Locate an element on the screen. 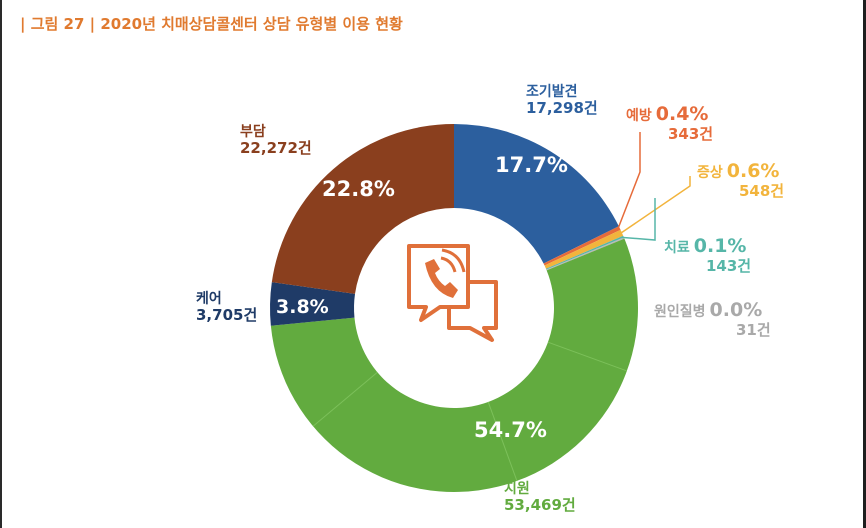  slice-예방 is located at coordinates (582, 246).